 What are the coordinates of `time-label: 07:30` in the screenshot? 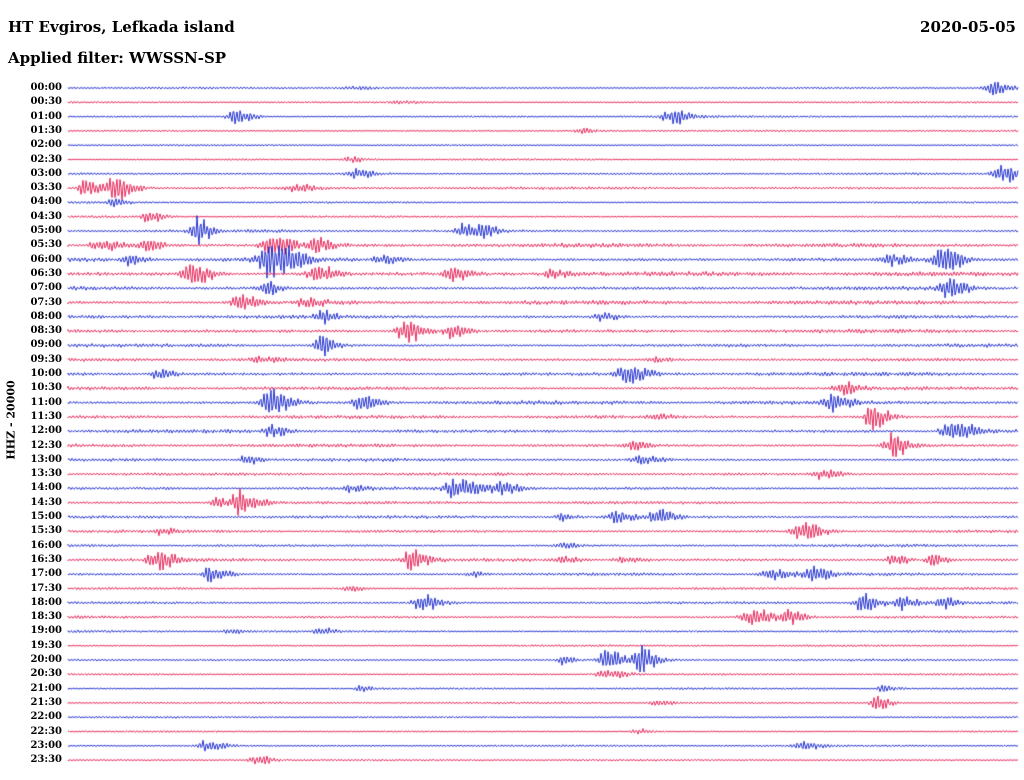 It's located at (46, 302).